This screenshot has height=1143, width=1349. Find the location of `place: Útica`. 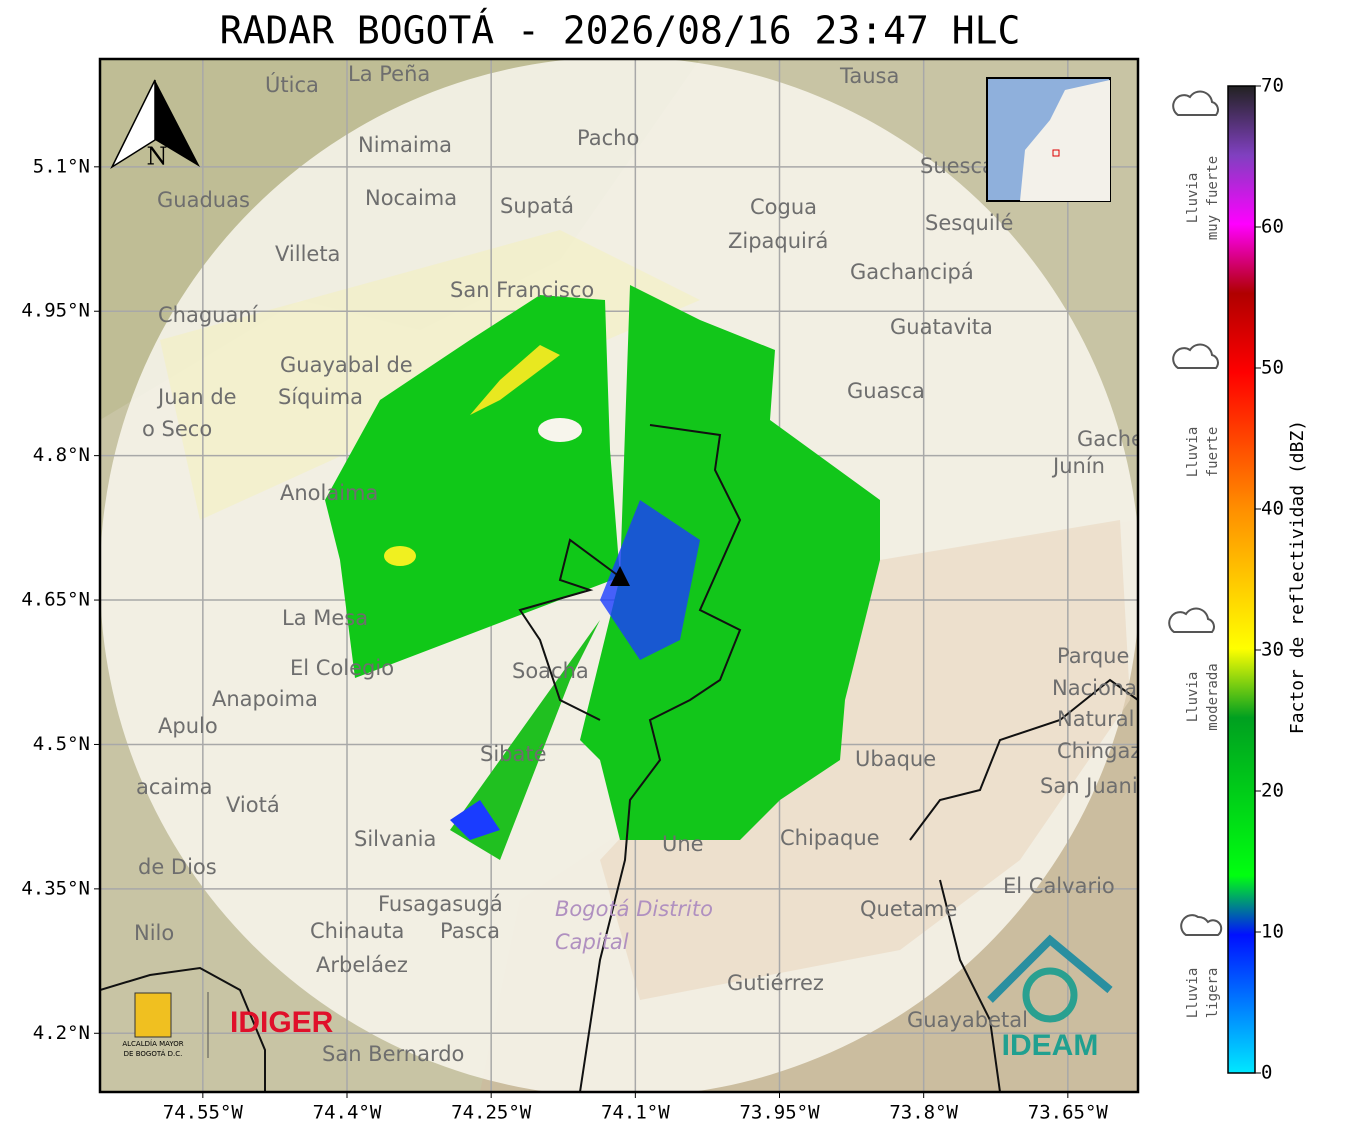

place: Útica is located at coordinates (292, 84).